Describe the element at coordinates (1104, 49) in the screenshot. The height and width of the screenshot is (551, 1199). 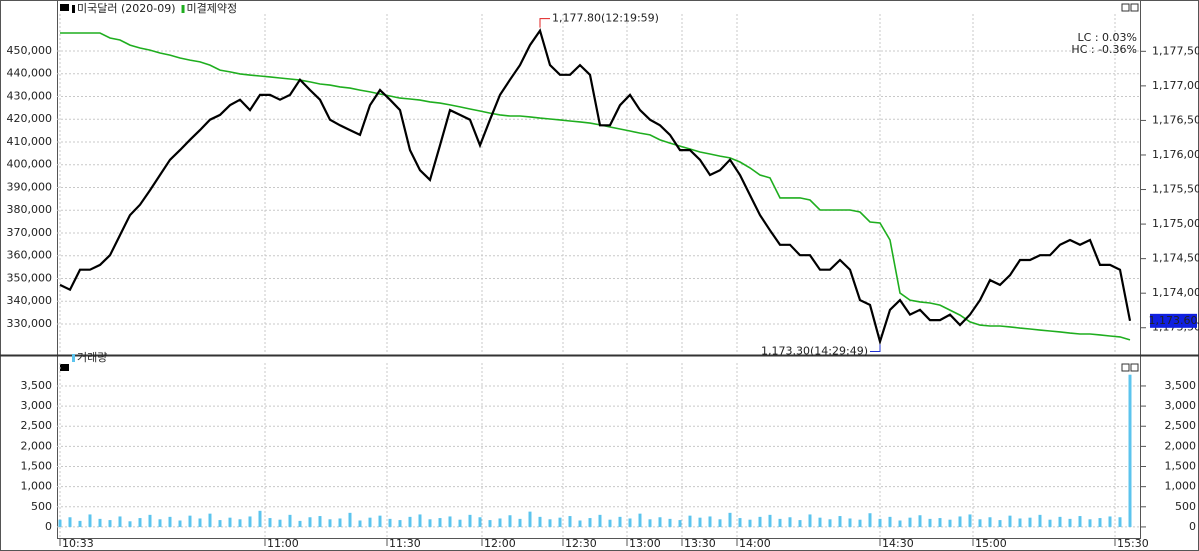
I see `stat-label: HC : -0.36%` at that location.